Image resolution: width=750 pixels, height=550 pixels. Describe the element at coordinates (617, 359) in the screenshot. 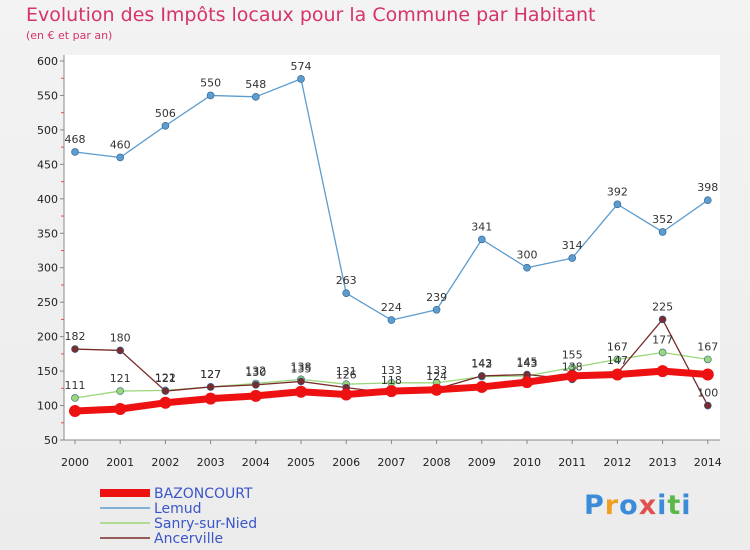

I see `point-sanry-sur-nied-2012` at that location.